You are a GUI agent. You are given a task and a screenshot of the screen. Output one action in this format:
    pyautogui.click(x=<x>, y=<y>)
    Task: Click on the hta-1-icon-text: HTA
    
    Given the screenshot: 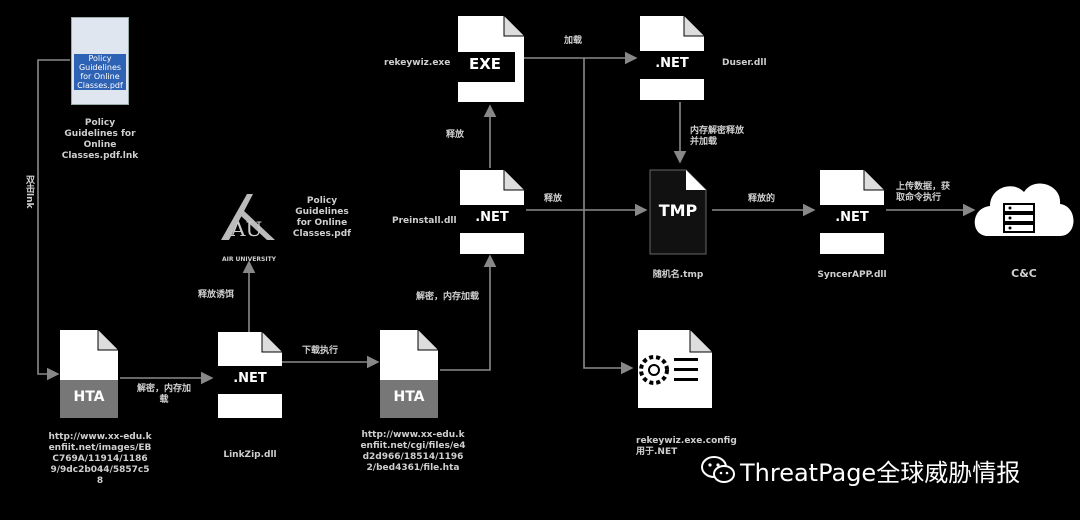 What is the action you would take?
    pyautogui.click(x=89, y=397)
    